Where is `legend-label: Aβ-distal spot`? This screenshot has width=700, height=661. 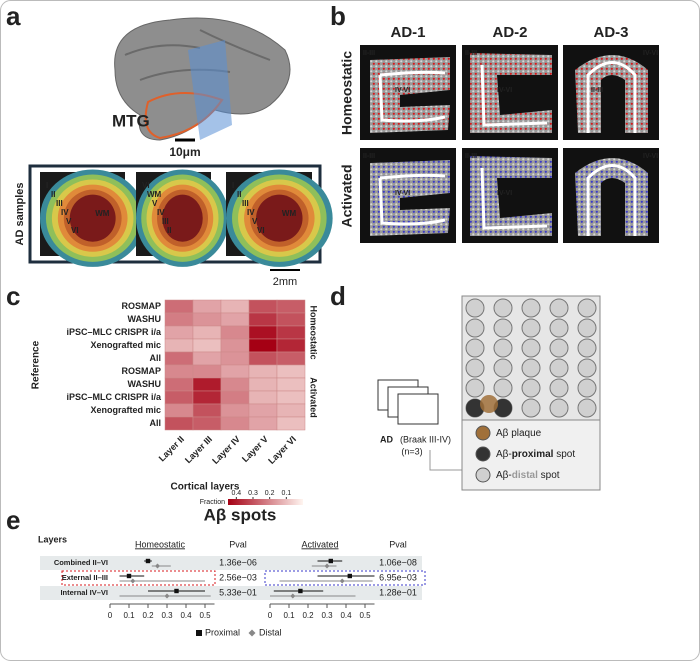
legend-label: Aβ-distal spot is located at coordinates (528, 475).